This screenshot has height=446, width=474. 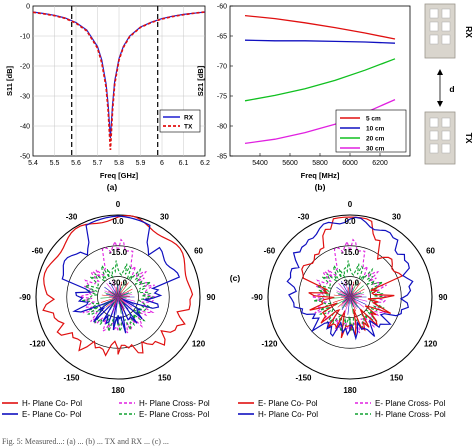 I want to click on panel-a-legend: RX TX, so click(x=180, y=121).